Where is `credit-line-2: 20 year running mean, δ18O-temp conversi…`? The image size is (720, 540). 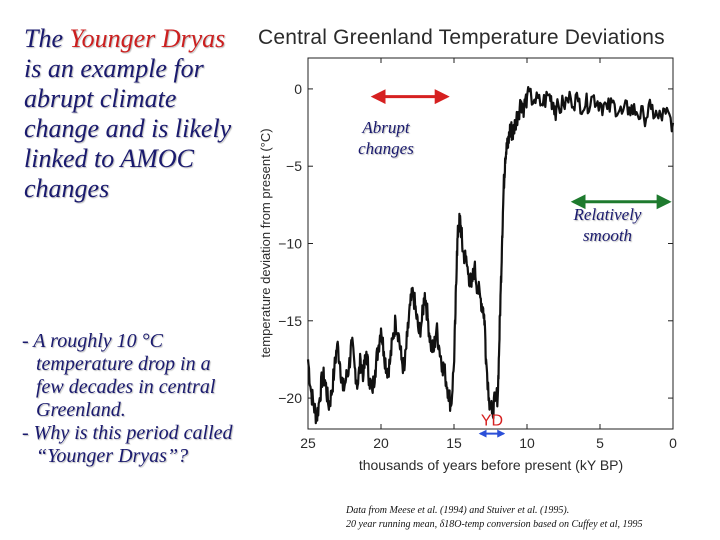
credit-line-2: 20 year running mean, δ18O-temp conversi… is located at coordinates (494, 524).